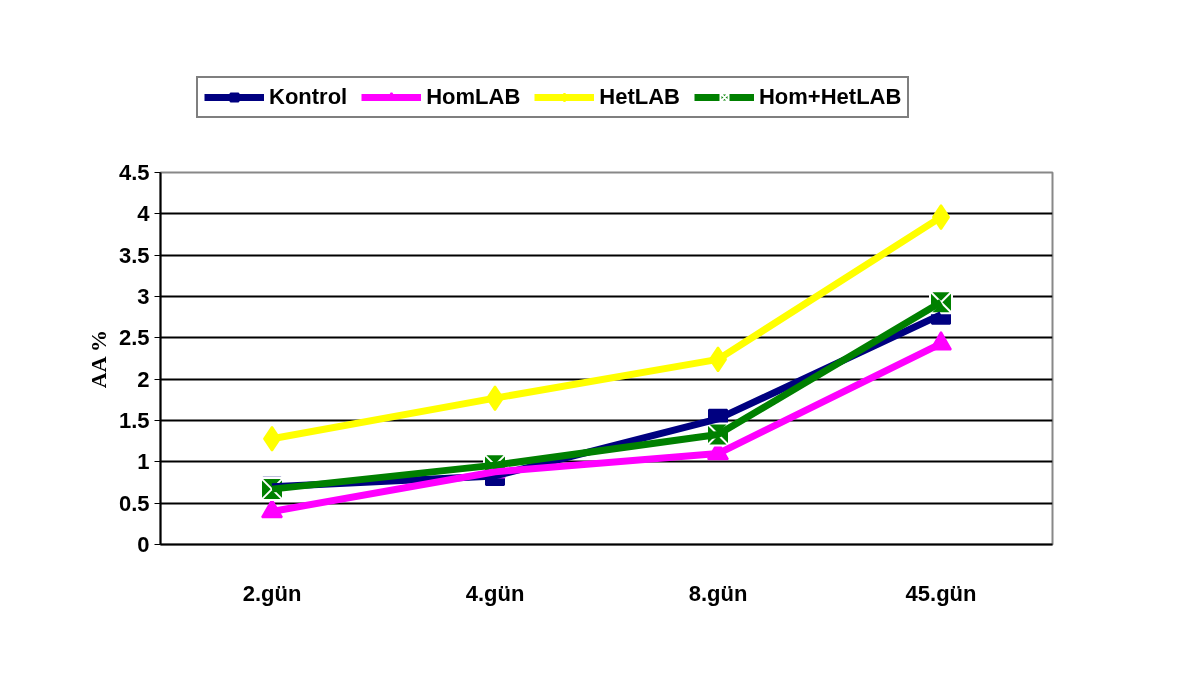 The image size is (1188, 695). Describe the element at coordinates (143, 462) in the screenshot. I see `y-tick-label: 1` at that location.